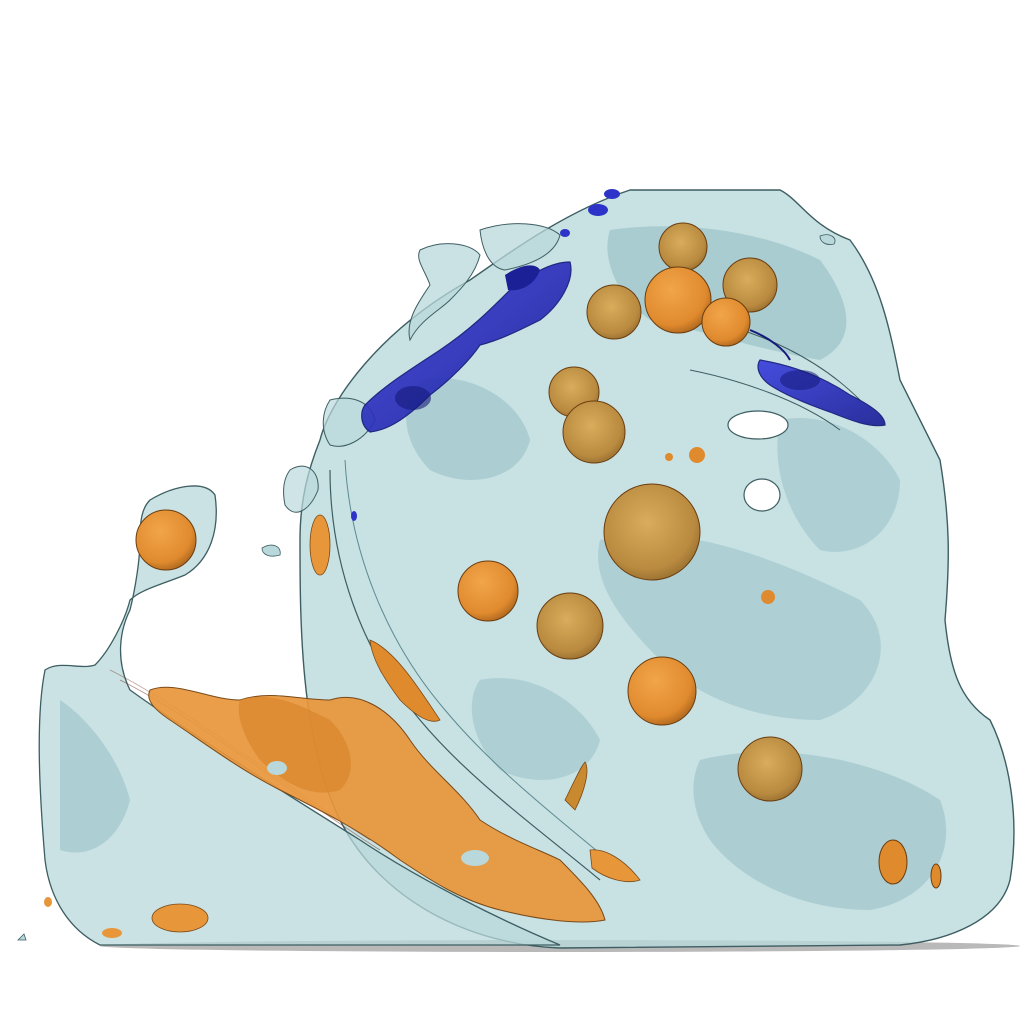 The height and width of the screenshot is (1024, 1024). What do you see at coordinates (422, 368) in the screenshot?
I see `upper-fragments` at bounding box center [422, 368].